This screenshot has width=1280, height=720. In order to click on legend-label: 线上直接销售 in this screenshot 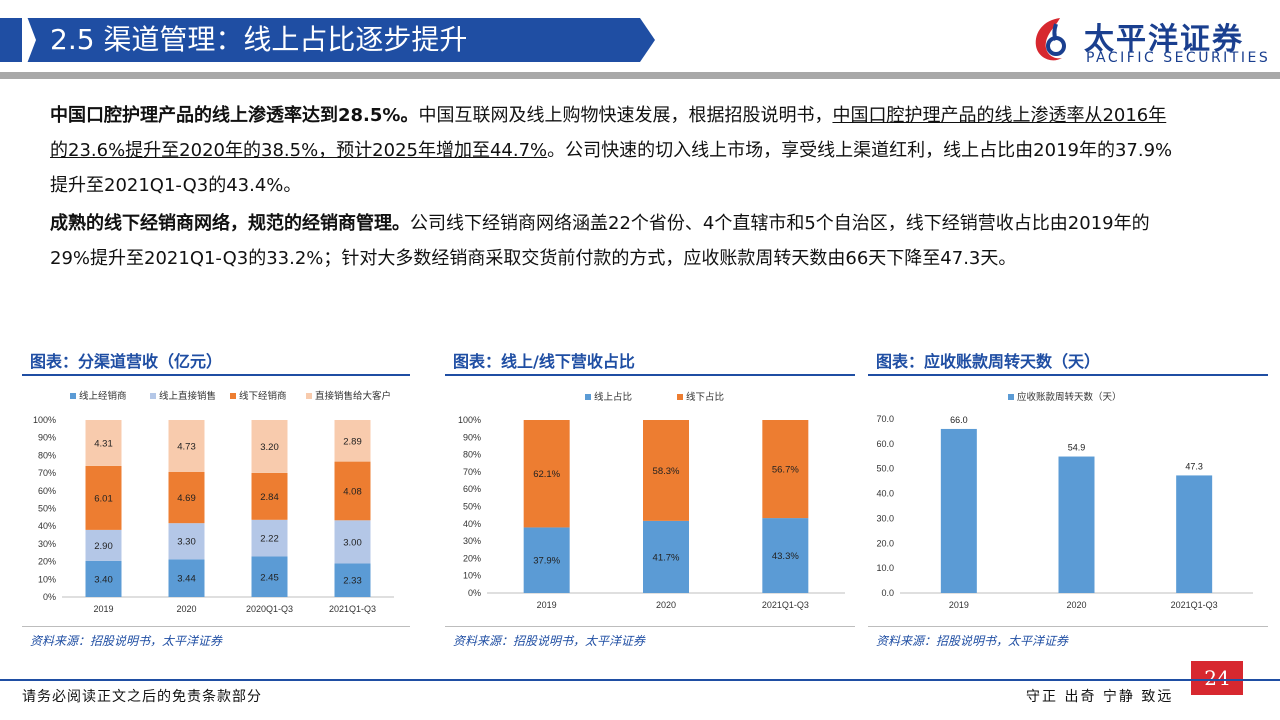, I will do `click(187, 396)`.